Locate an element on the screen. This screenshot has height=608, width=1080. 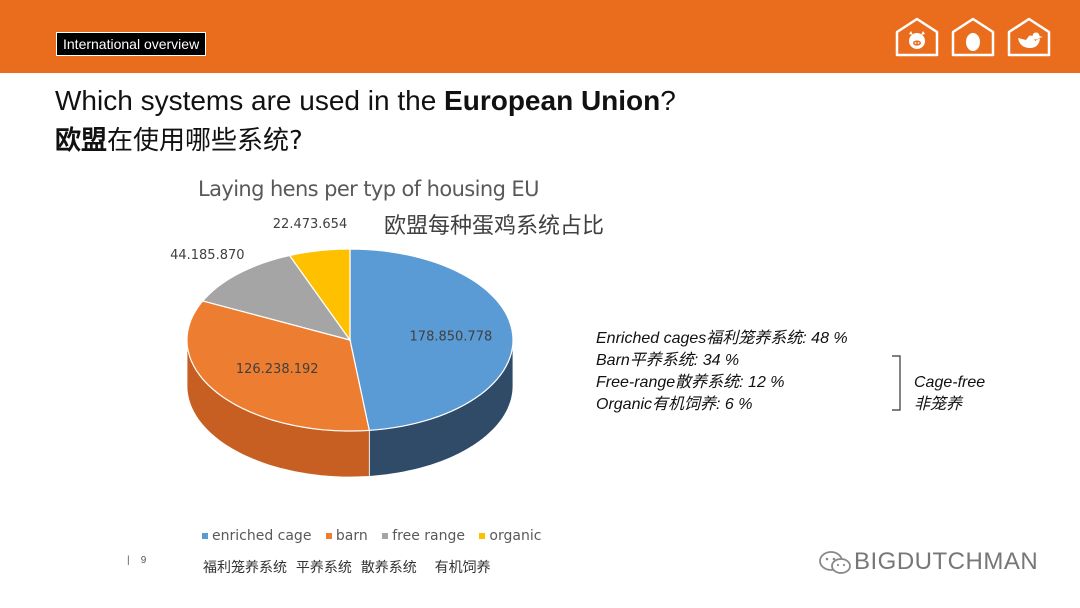
watermark-text: BIGDUTCHMAN is located at coordinates (946, 561).